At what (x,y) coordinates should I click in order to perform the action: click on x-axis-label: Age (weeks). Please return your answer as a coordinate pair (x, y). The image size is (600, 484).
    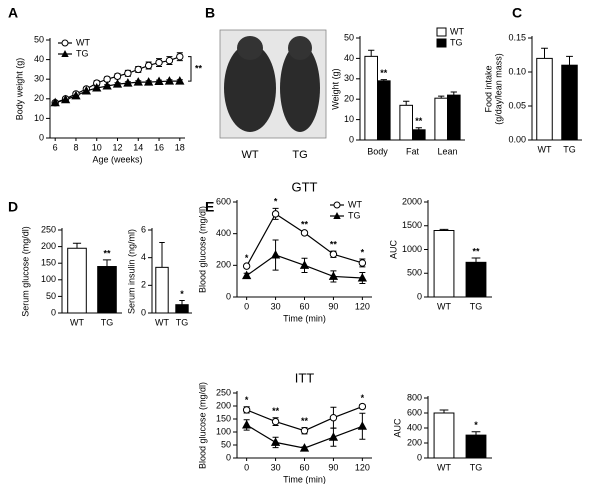
    Looking at the image, I should click on (117, 159).